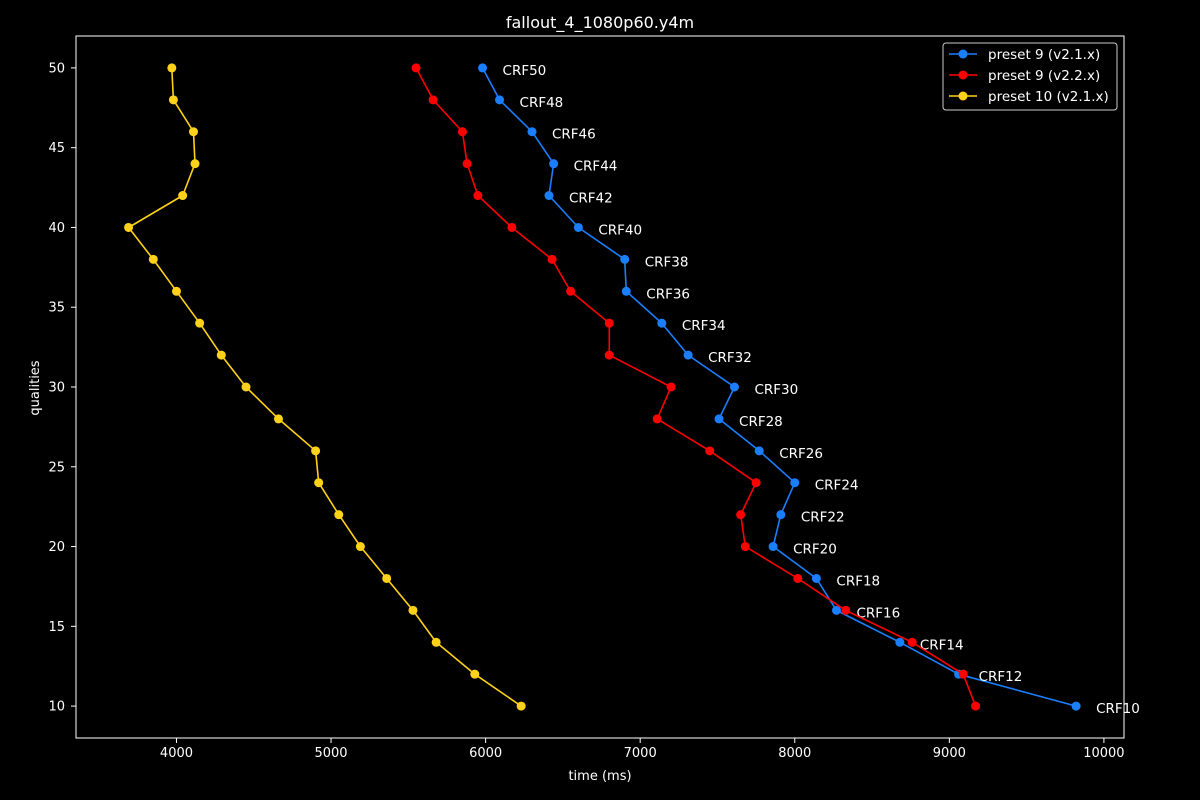 The height and width of the screenshot is (800, 1200). What do you see at coordinates (176, 753) in the screenshot?
I see `x-tick-label: 4000` at bounding box center [176, 753].